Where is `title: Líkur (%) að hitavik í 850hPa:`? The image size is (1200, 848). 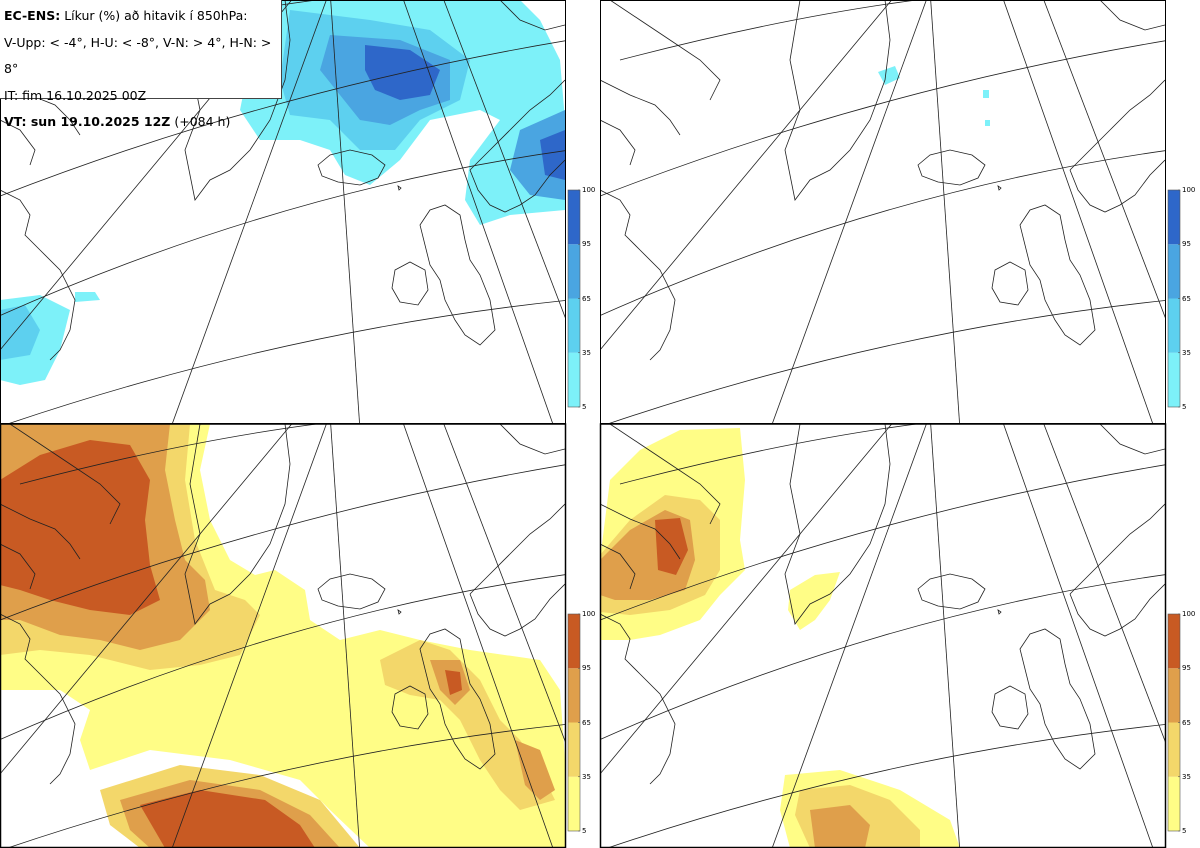 title: Líkur (%) að hitavik í 850hPa: is located at coordinates (156, 15).